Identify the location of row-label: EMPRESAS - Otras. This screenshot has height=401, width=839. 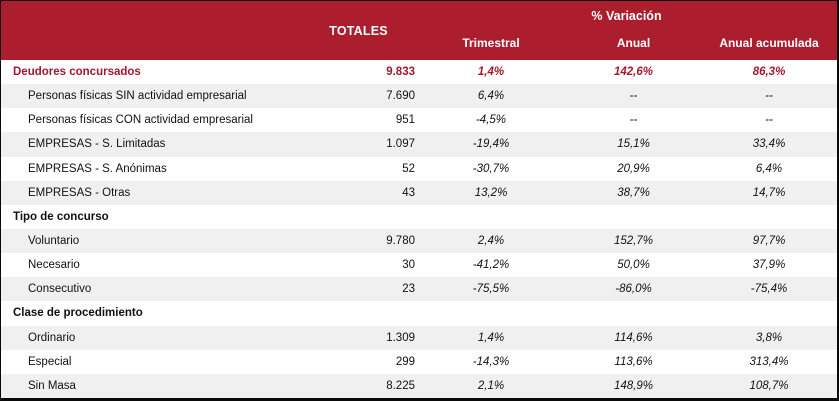
(79, 192).